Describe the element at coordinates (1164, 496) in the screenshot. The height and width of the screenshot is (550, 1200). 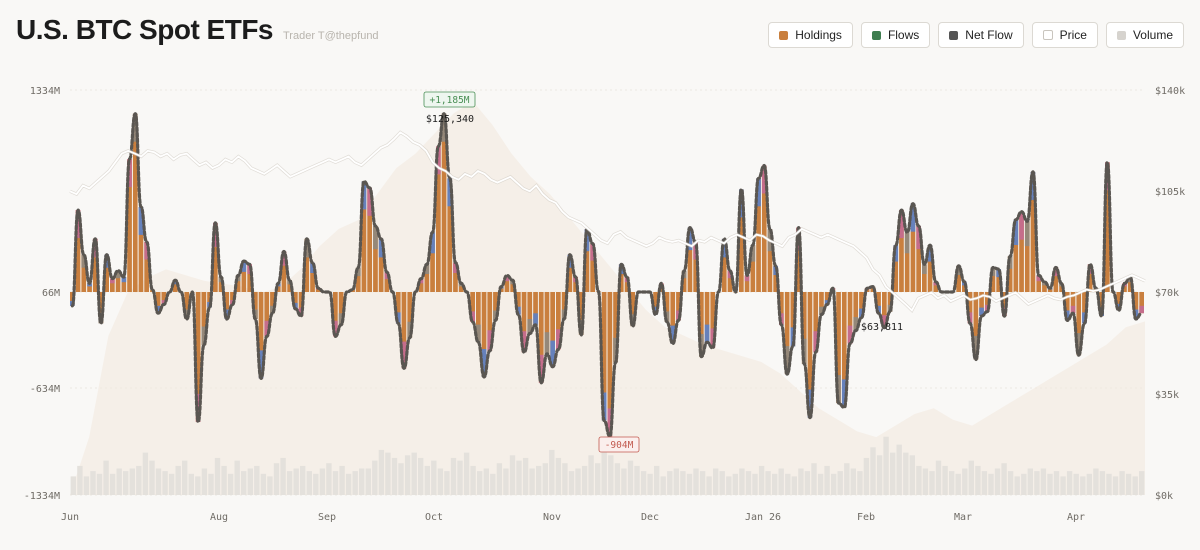
I see `right-axis-tick-label: $0k` at that location.